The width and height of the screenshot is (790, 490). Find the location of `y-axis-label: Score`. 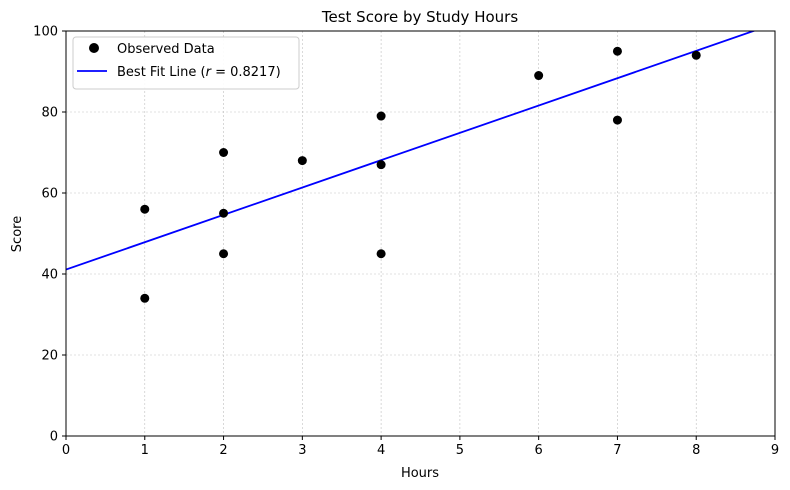

y-axis-label: Score is located at coordinates (17, 234).